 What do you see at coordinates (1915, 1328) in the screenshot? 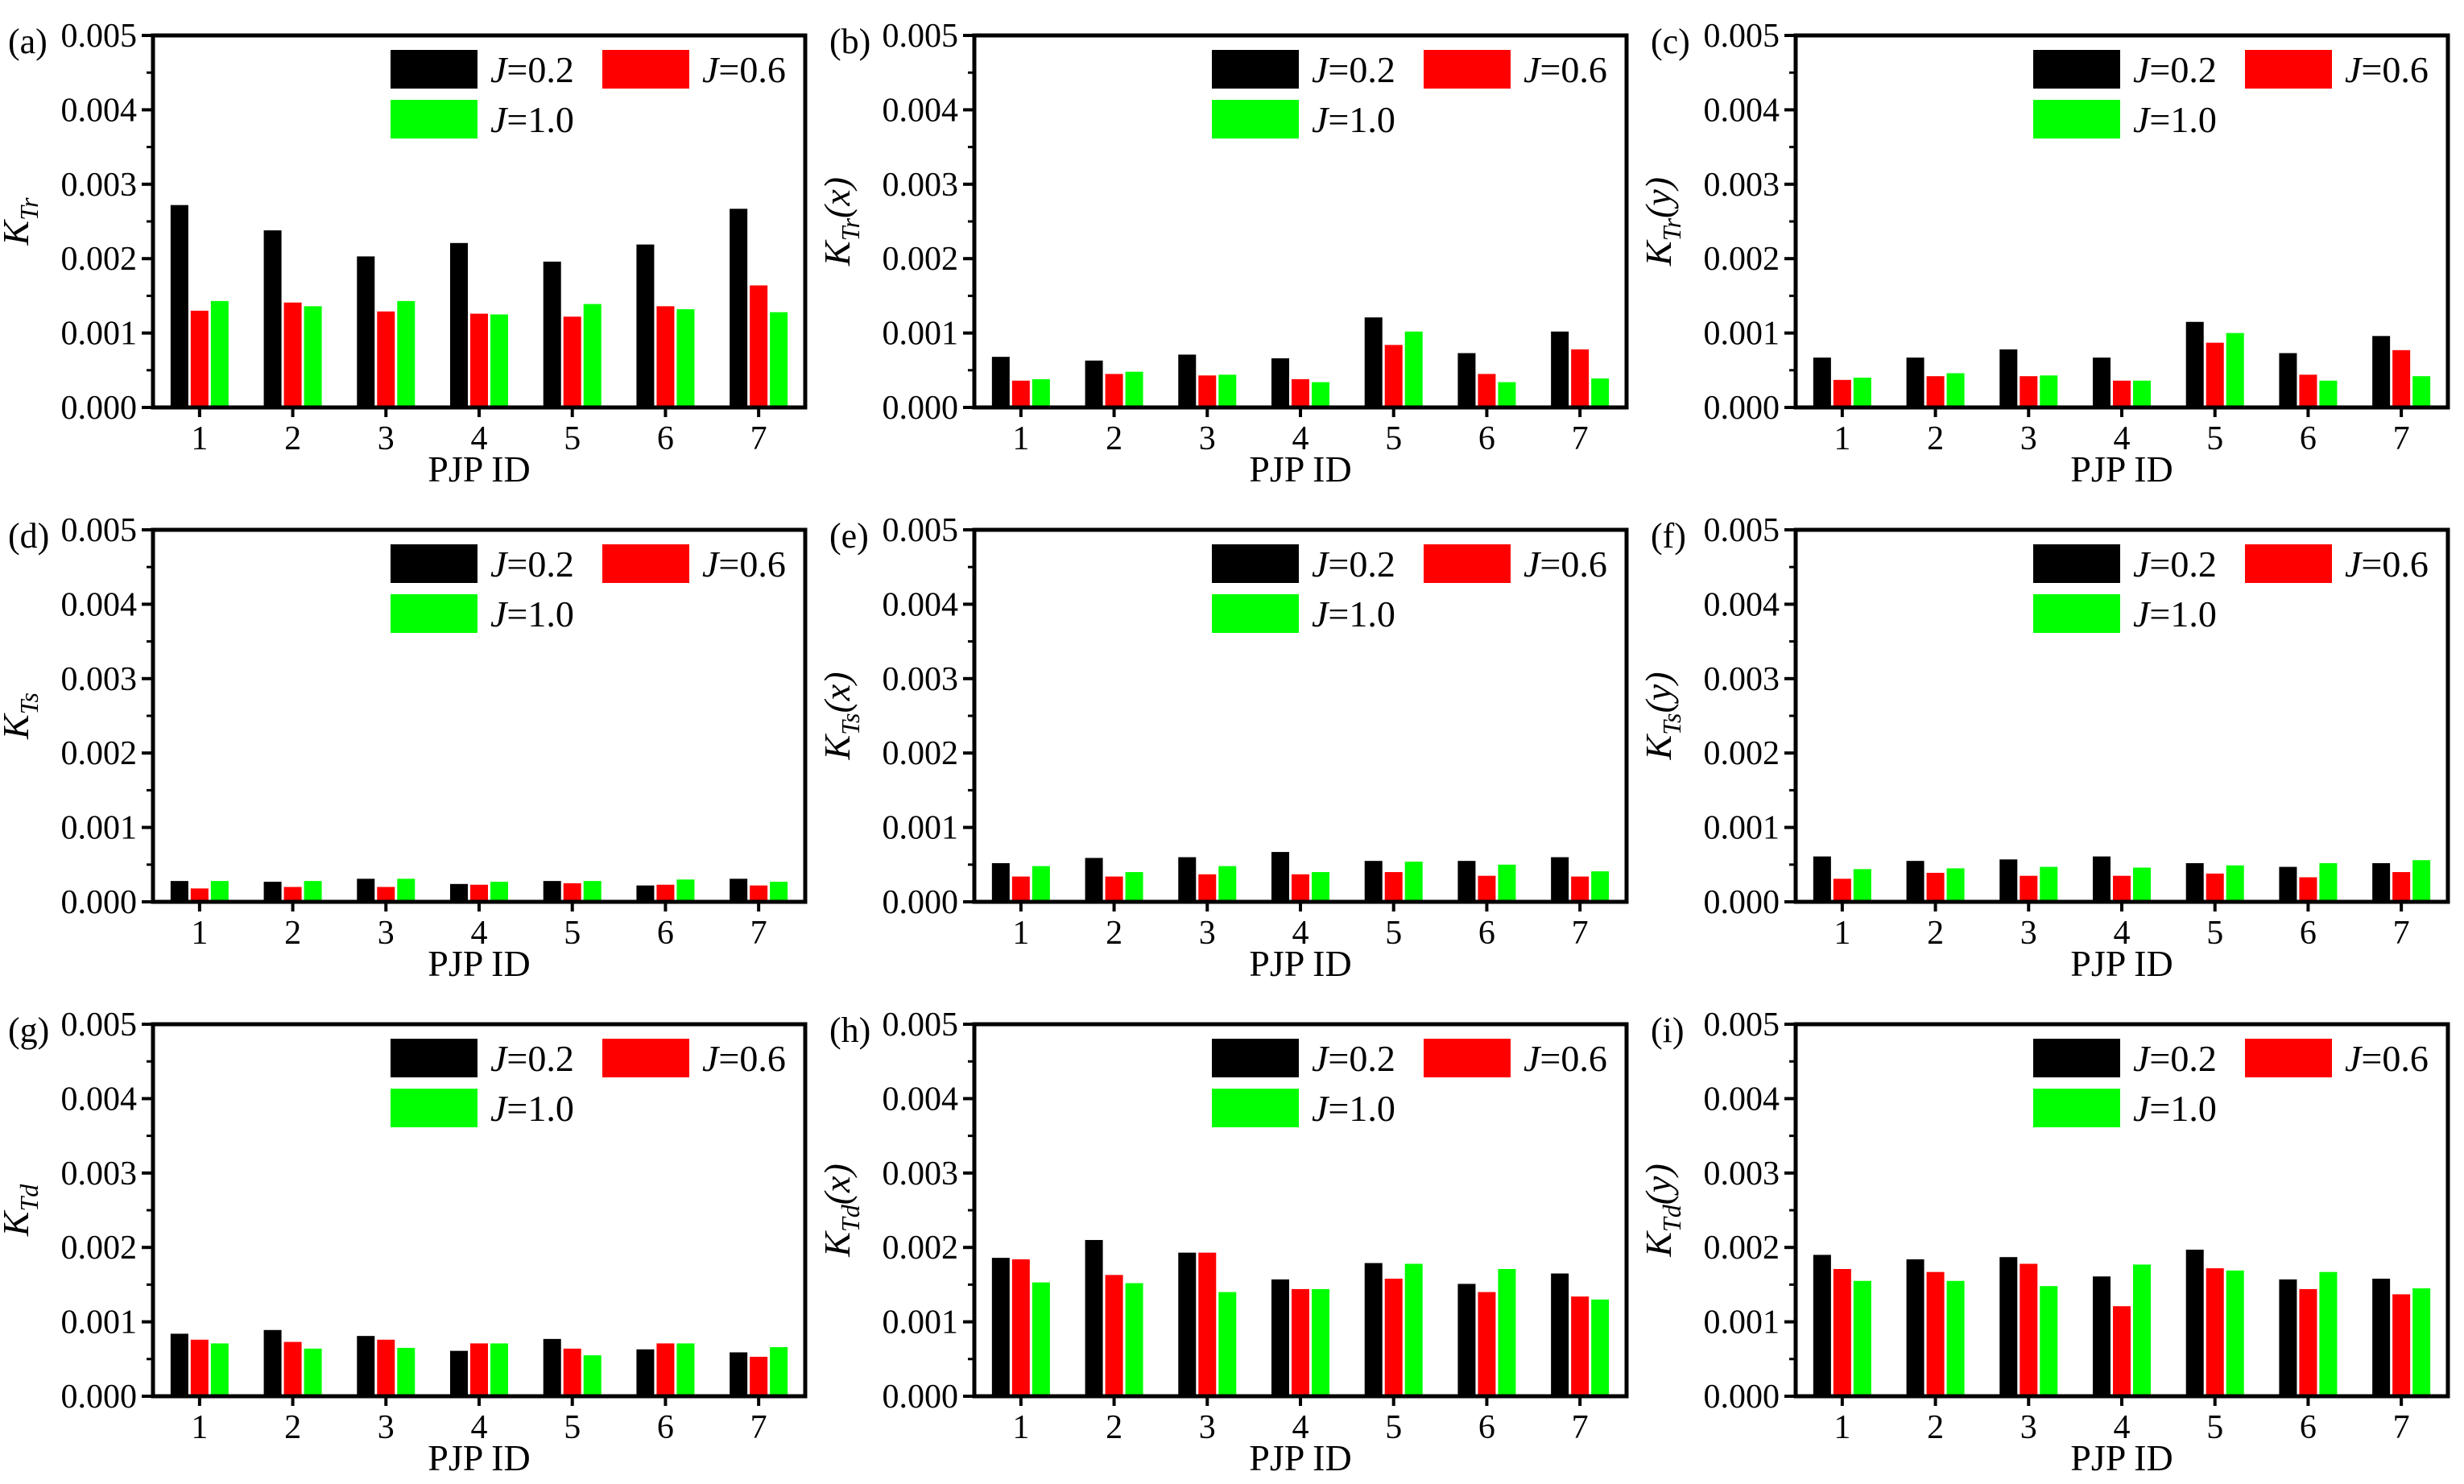
I see `bar-J02-pjp2` at bounding box center [1915, 1328].